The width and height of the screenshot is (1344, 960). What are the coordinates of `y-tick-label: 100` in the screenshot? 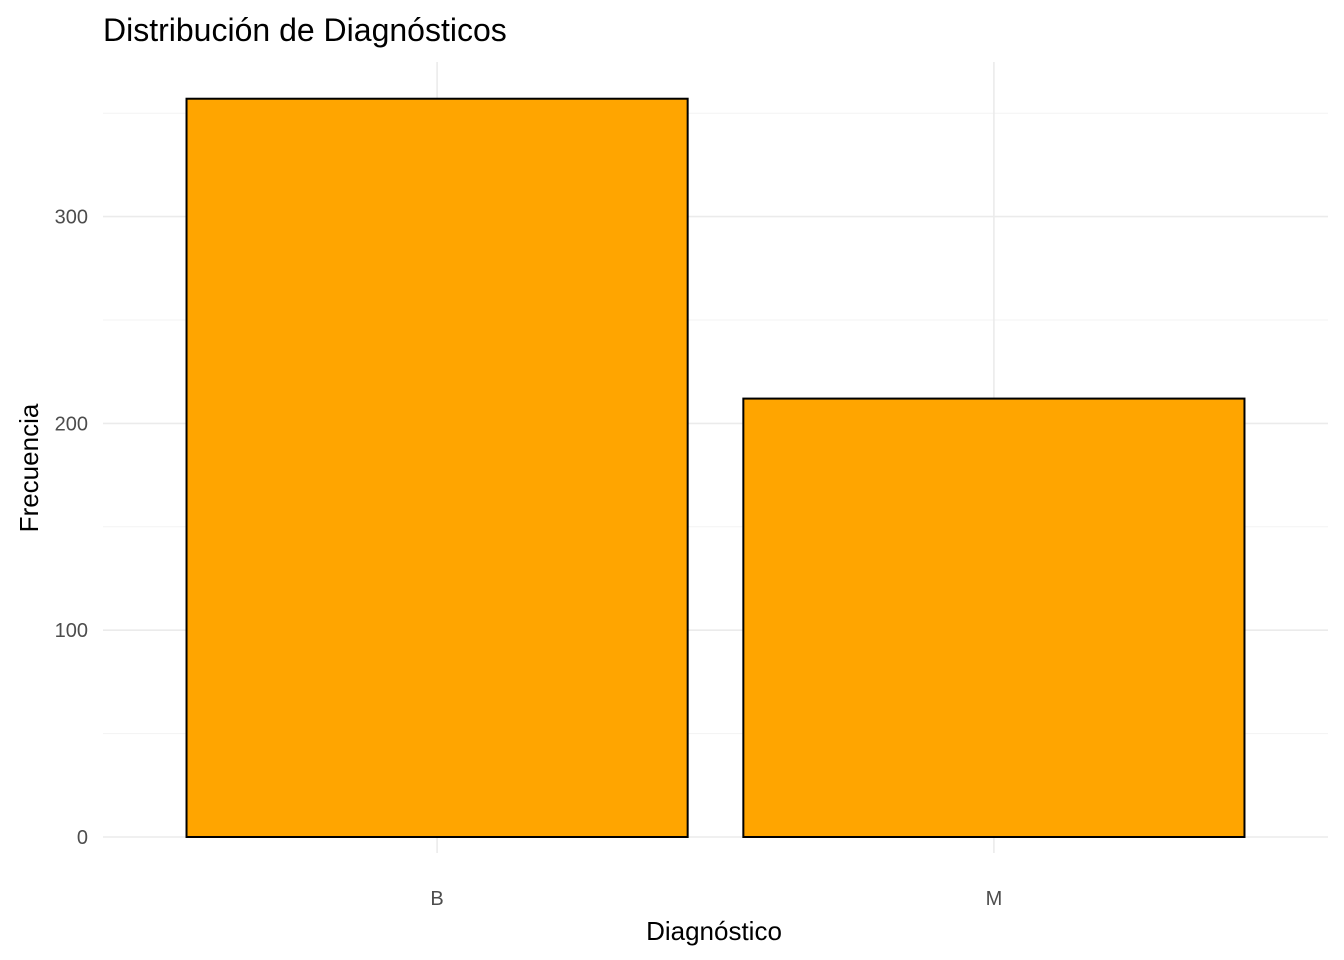 It's located at (71, 631).